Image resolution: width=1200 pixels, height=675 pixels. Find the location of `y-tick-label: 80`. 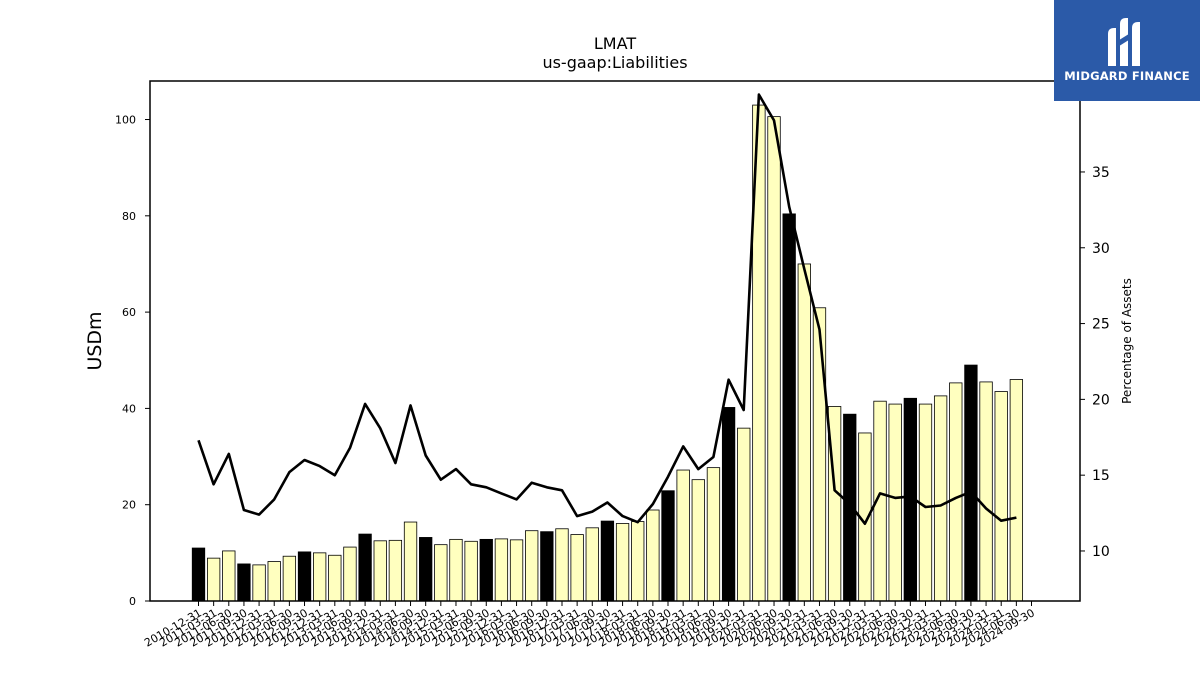

y-tick-label: 80 is located at coordinates (129, 216).